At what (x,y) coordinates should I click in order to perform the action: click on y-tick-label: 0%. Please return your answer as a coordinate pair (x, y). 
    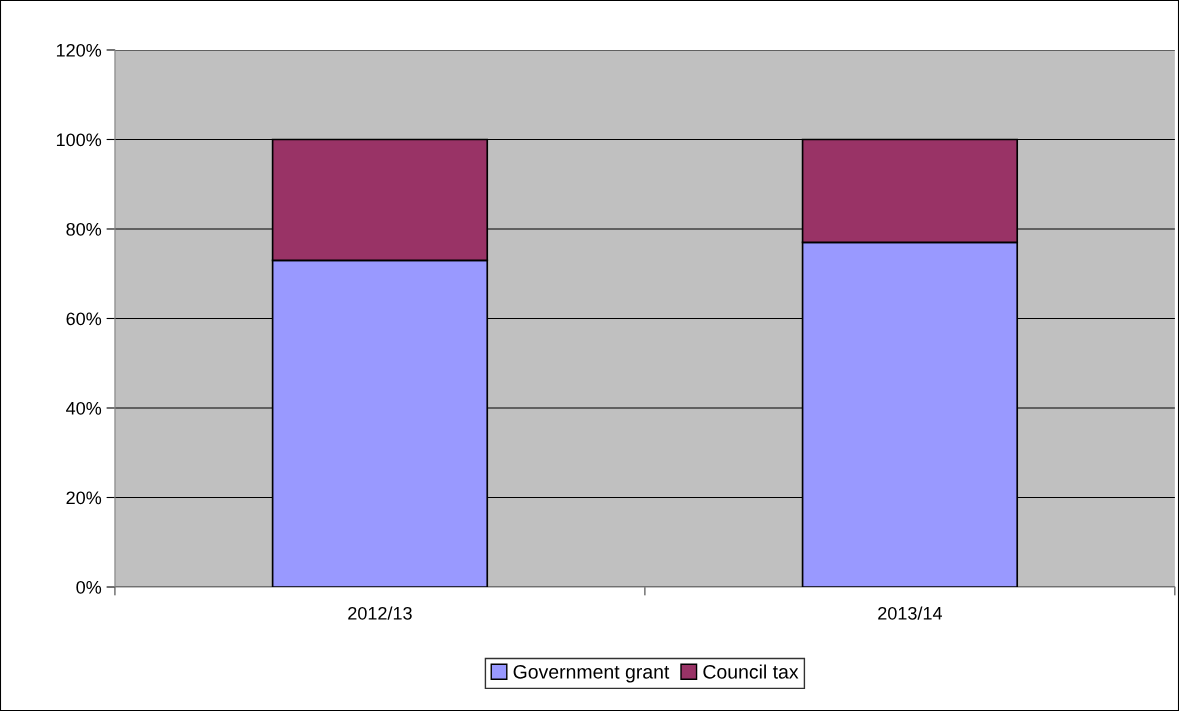
    Looking at the image, I should click on (89, 587).